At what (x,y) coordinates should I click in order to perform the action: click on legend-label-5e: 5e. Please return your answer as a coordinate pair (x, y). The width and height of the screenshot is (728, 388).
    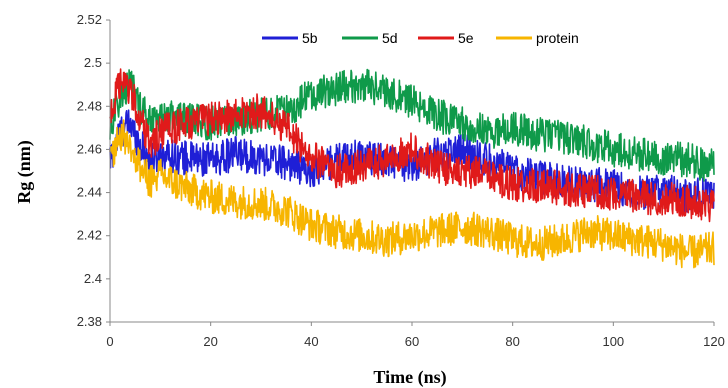
    Looking at the image, I should click on (466, 38).